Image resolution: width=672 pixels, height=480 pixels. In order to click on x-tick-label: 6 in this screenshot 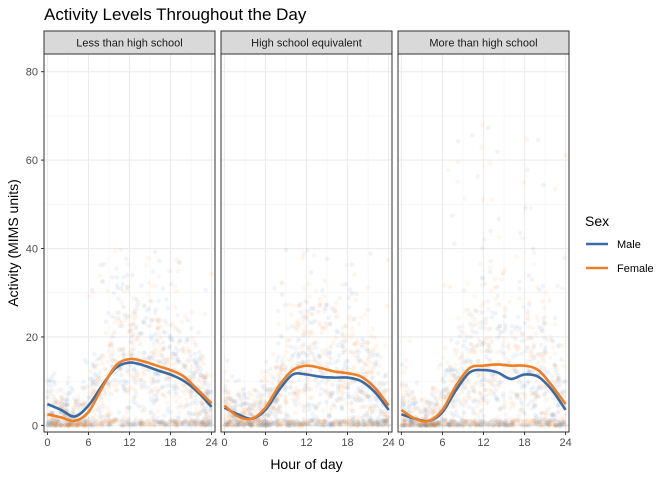, I will do `click(265, 443)`.